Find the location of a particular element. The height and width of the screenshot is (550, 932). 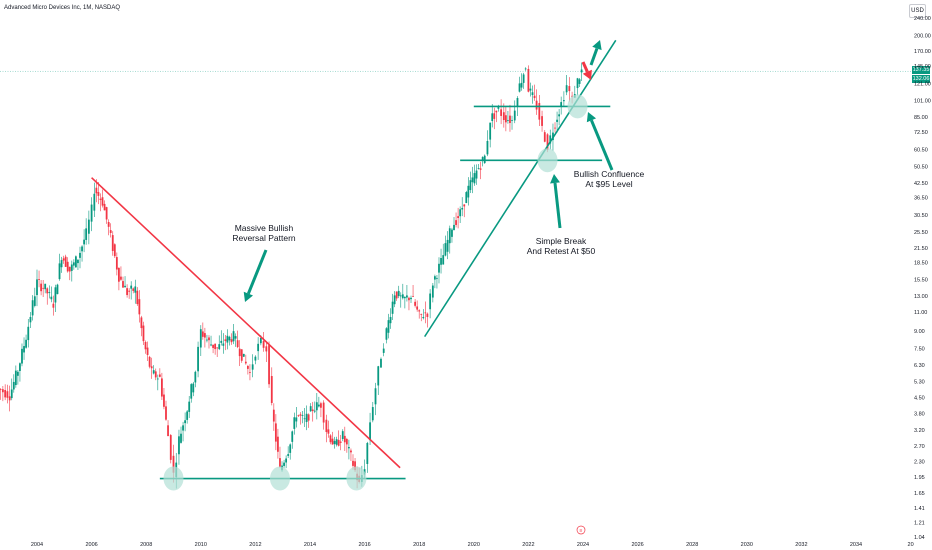

tradingview-logo: ≡ is located at coordinates (581, 530).